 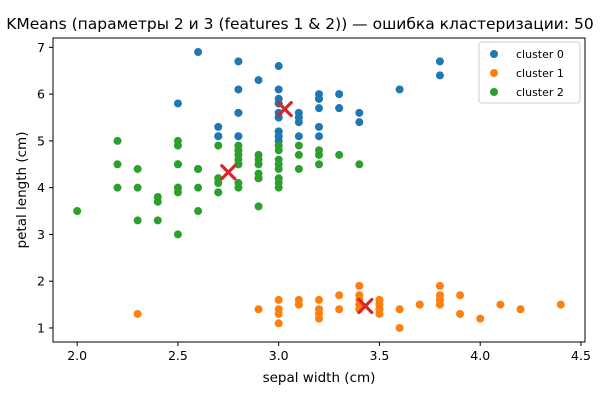 I want to click on y-tick-label: 3, so click(x=41, y=234).